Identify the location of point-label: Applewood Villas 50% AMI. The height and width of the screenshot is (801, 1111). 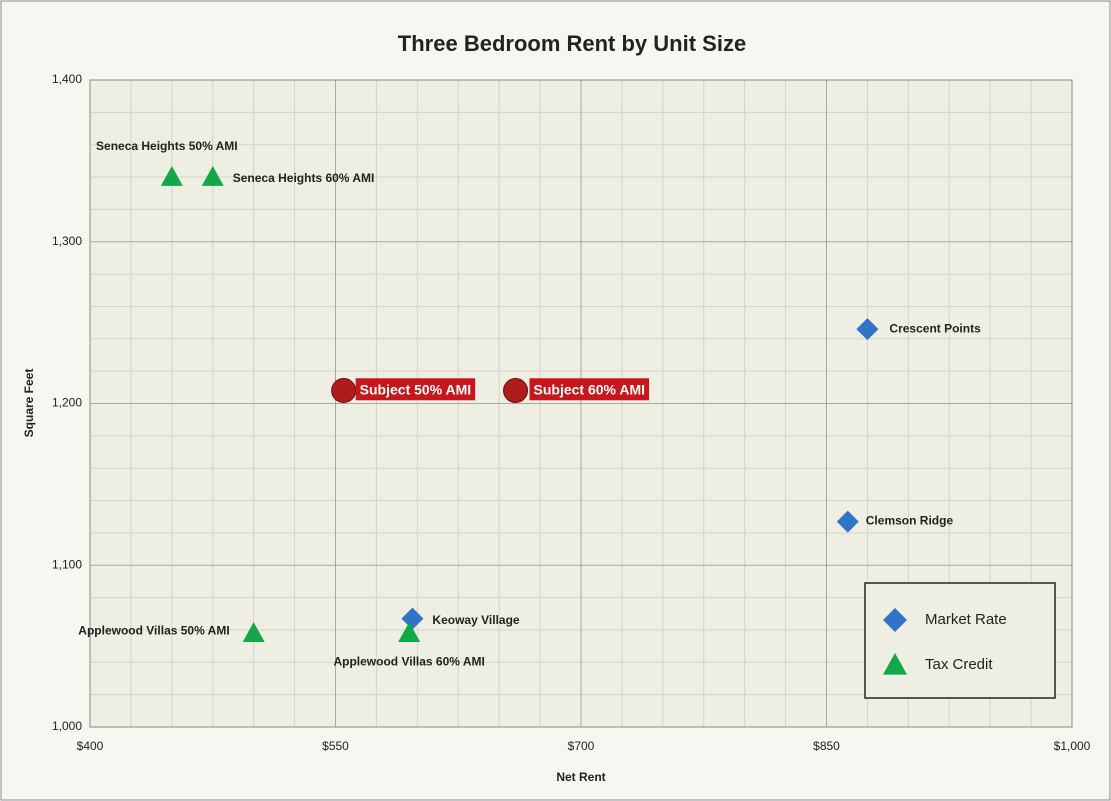
(153, 630).